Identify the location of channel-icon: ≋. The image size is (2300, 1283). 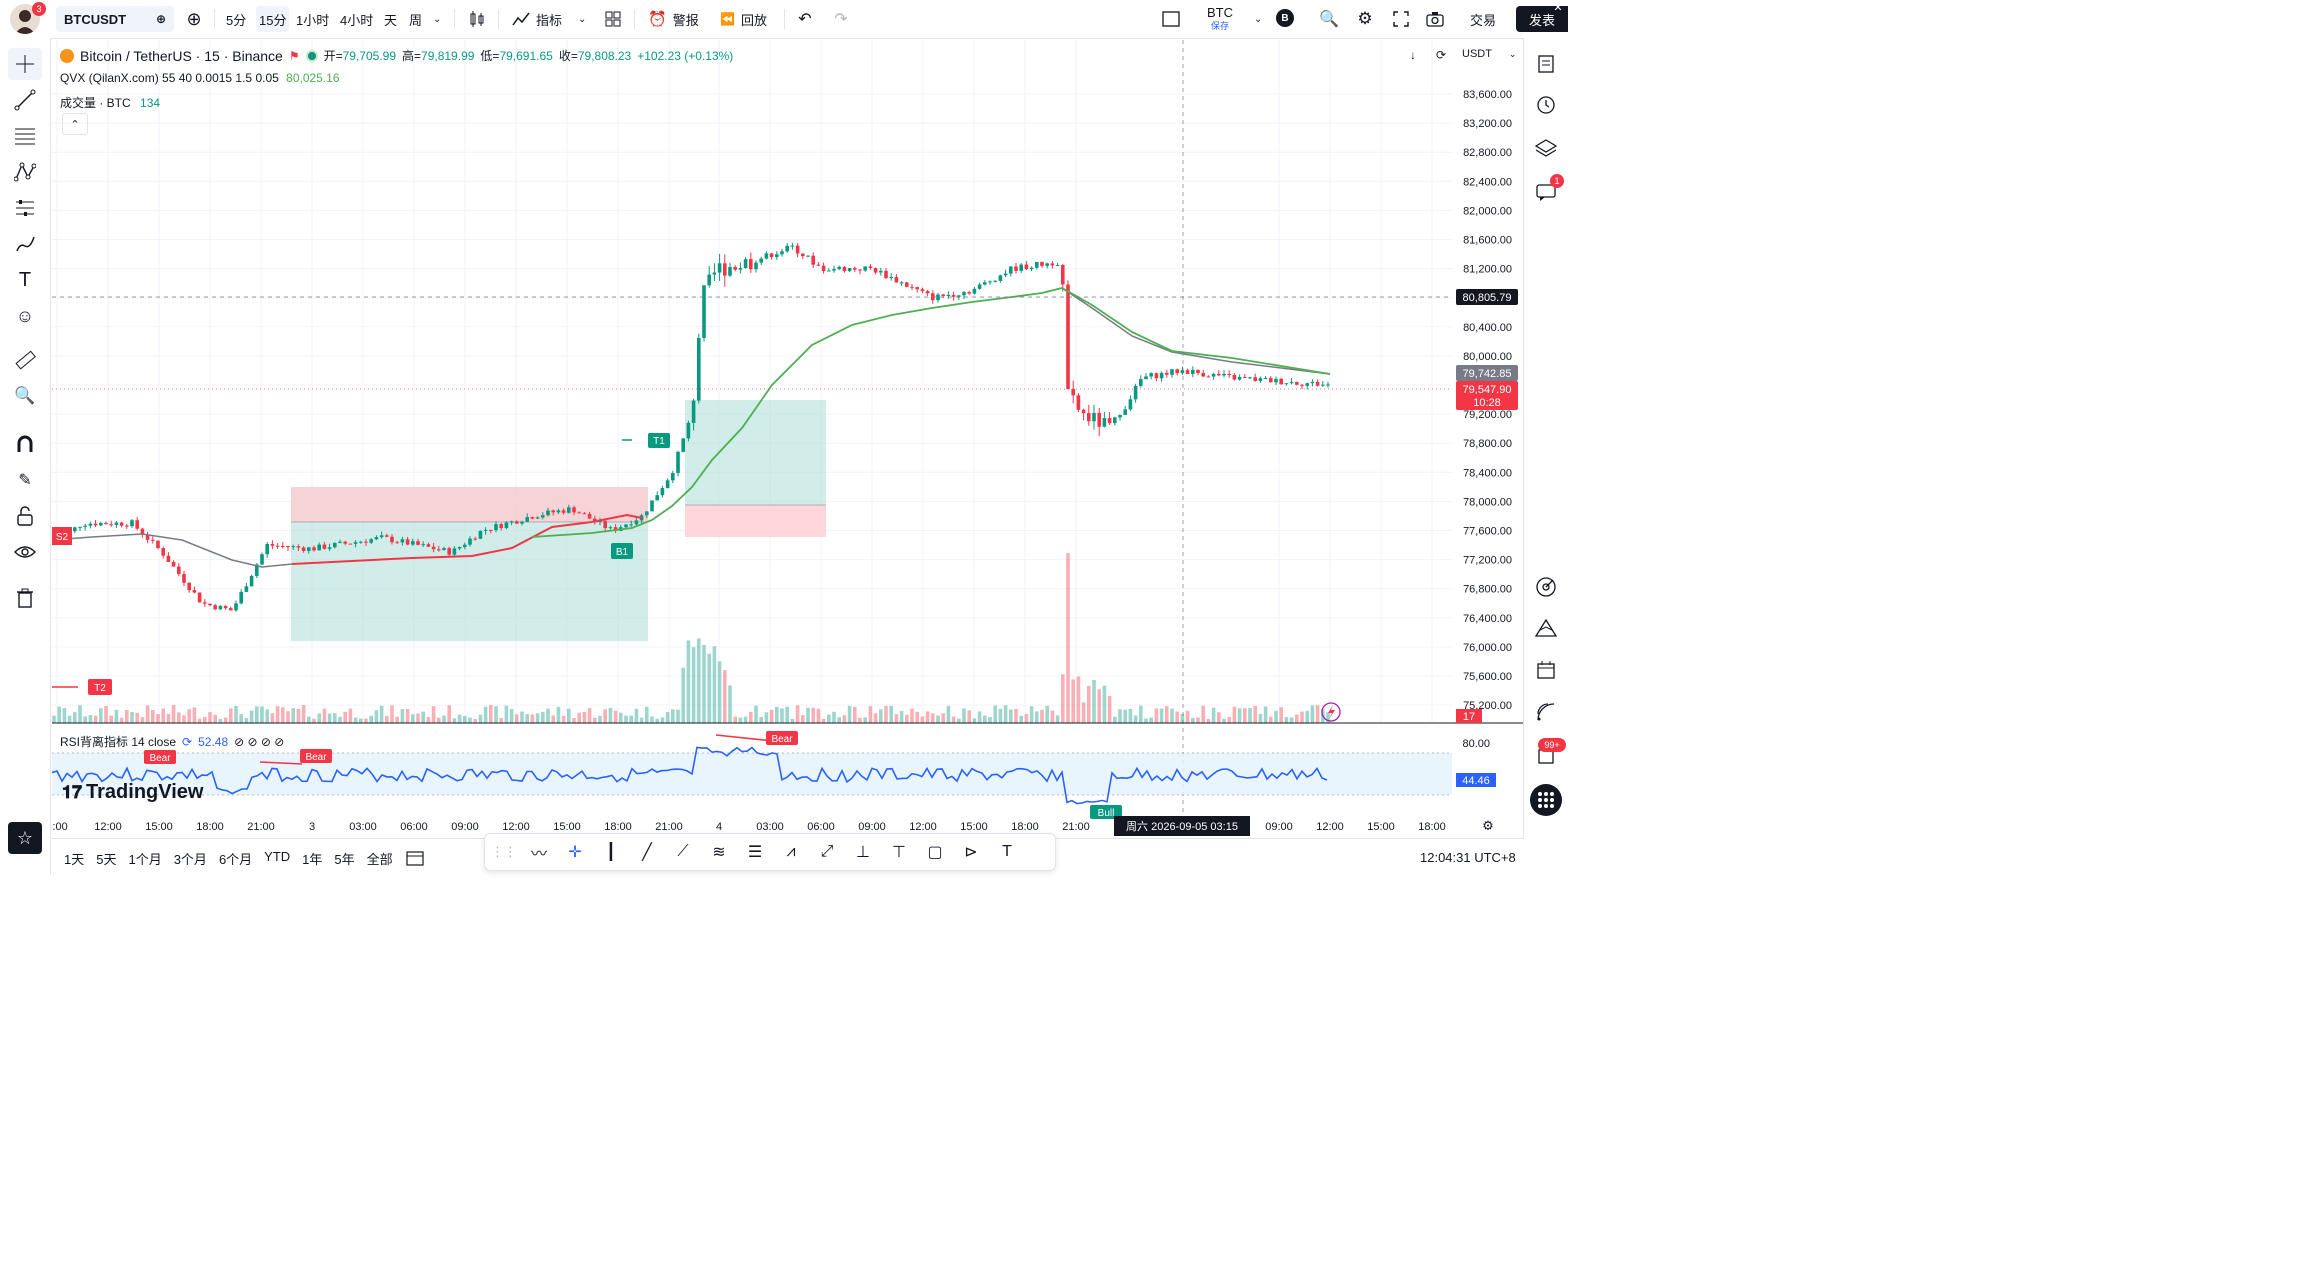
(719, 852).